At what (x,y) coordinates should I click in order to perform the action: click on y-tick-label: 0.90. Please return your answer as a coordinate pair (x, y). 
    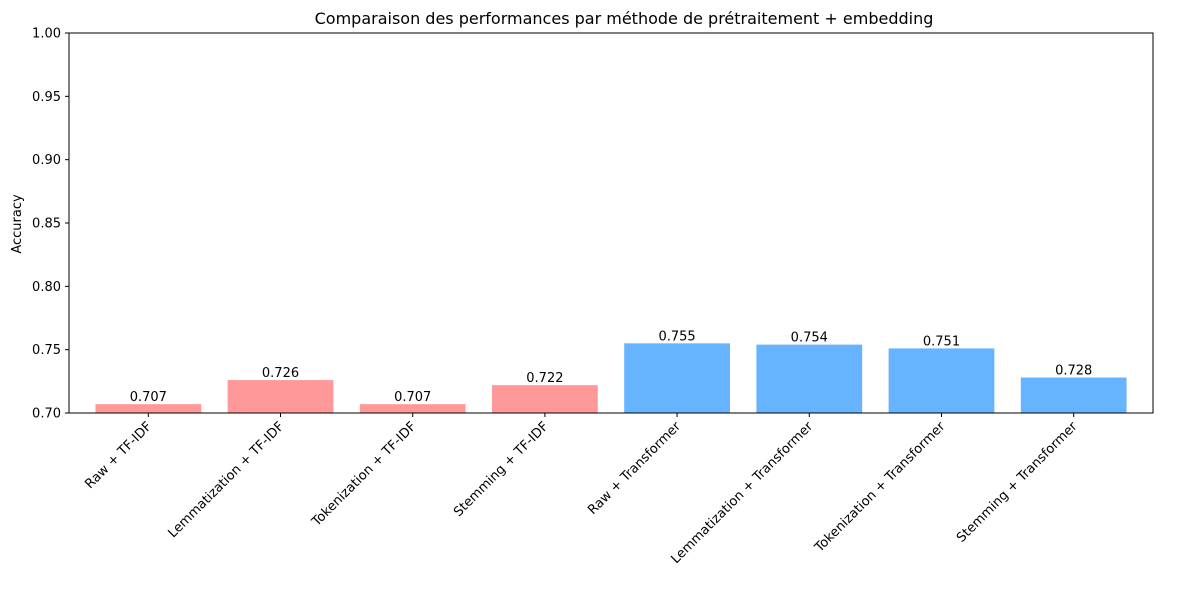
    Looking at the image, I should click on (46, 160).